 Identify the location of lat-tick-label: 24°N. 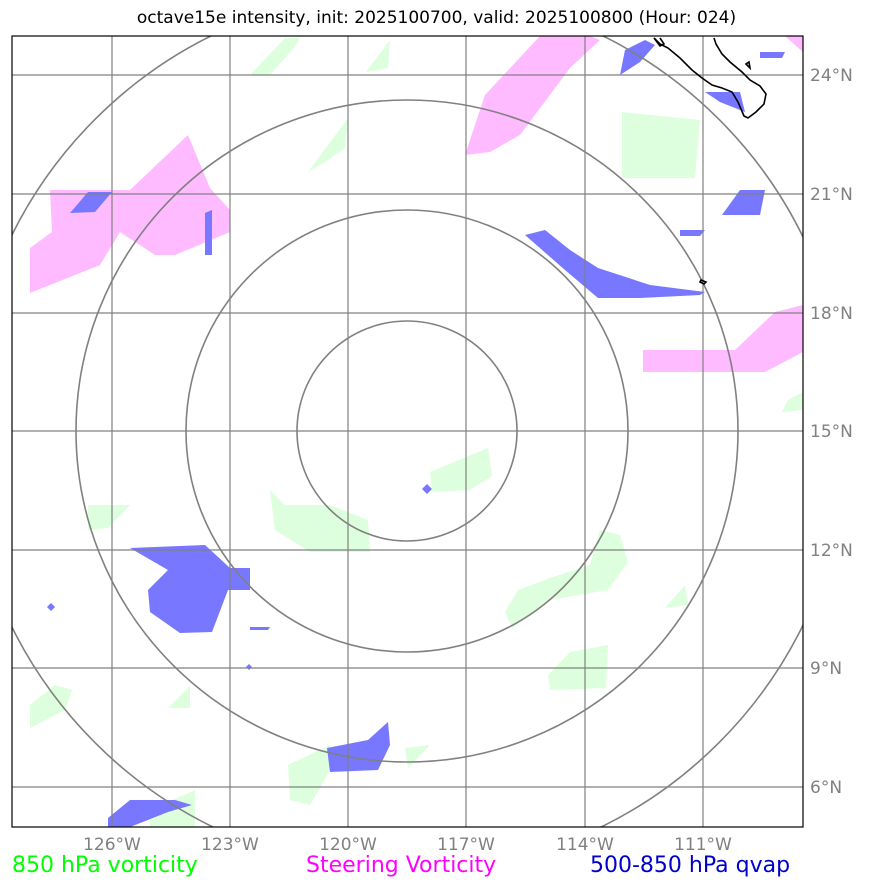
(831, 76).